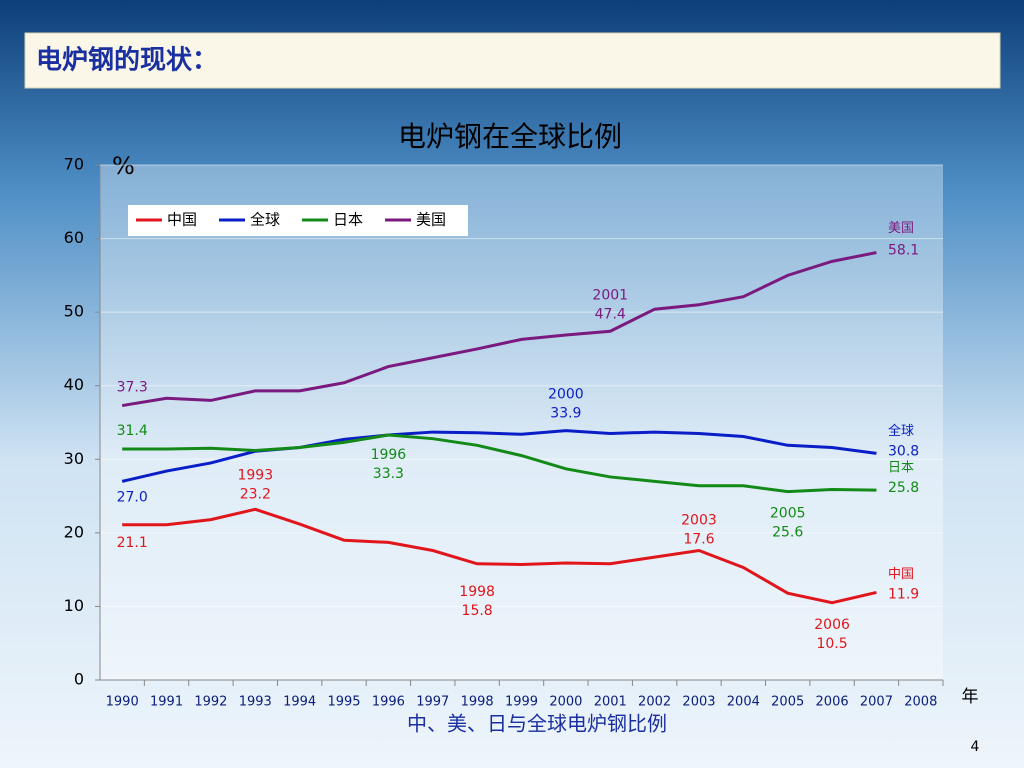 The image size is (1024, 772). Describe the element at coordinates (901, 431) in the screenshot. I see `series-end-name: 全球` at that location.